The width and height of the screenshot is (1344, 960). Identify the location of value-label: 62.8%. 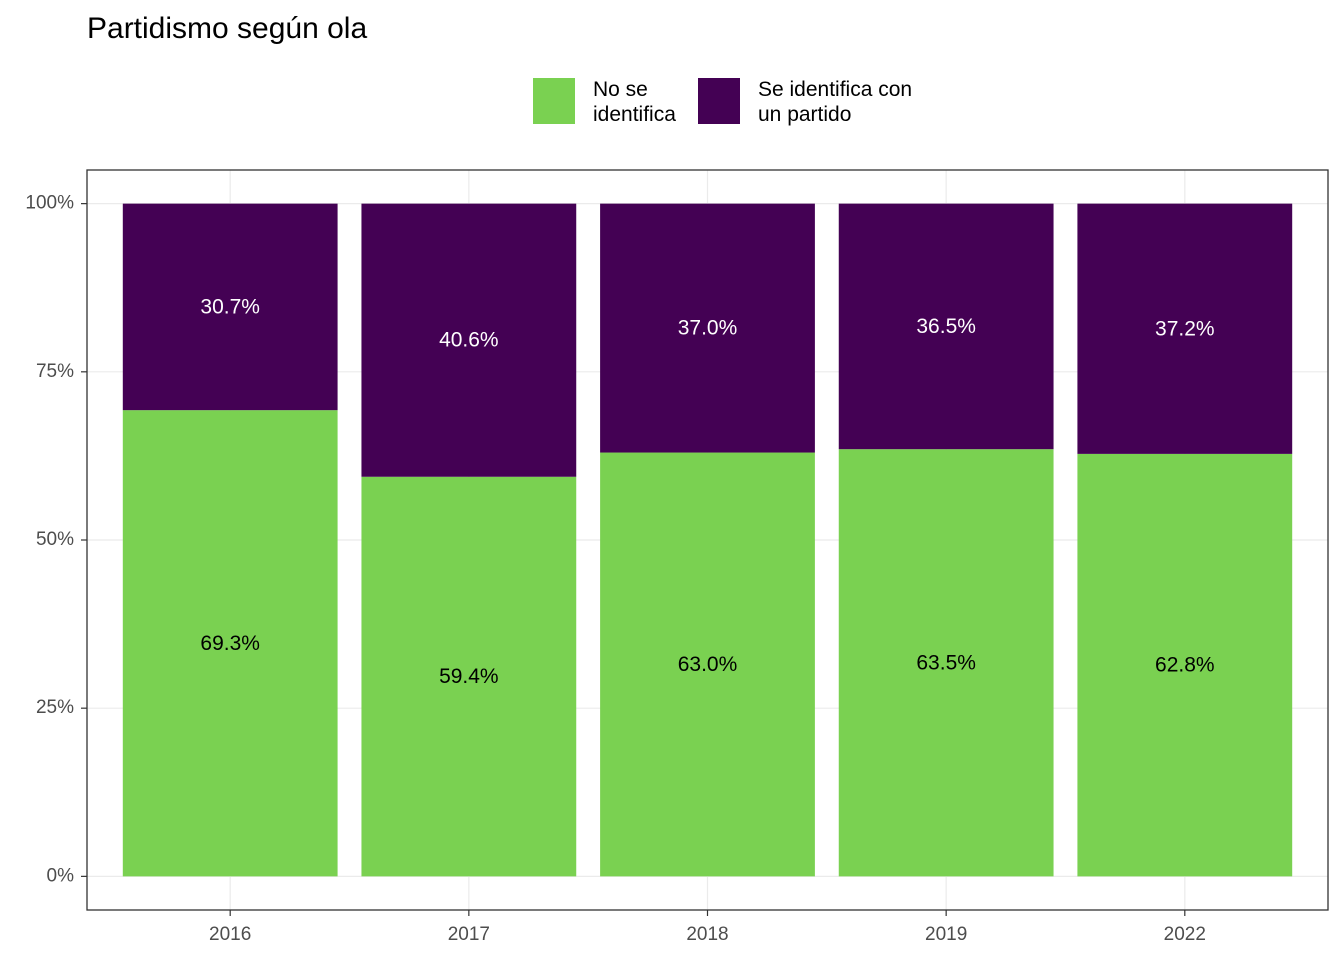
(1185, 665).